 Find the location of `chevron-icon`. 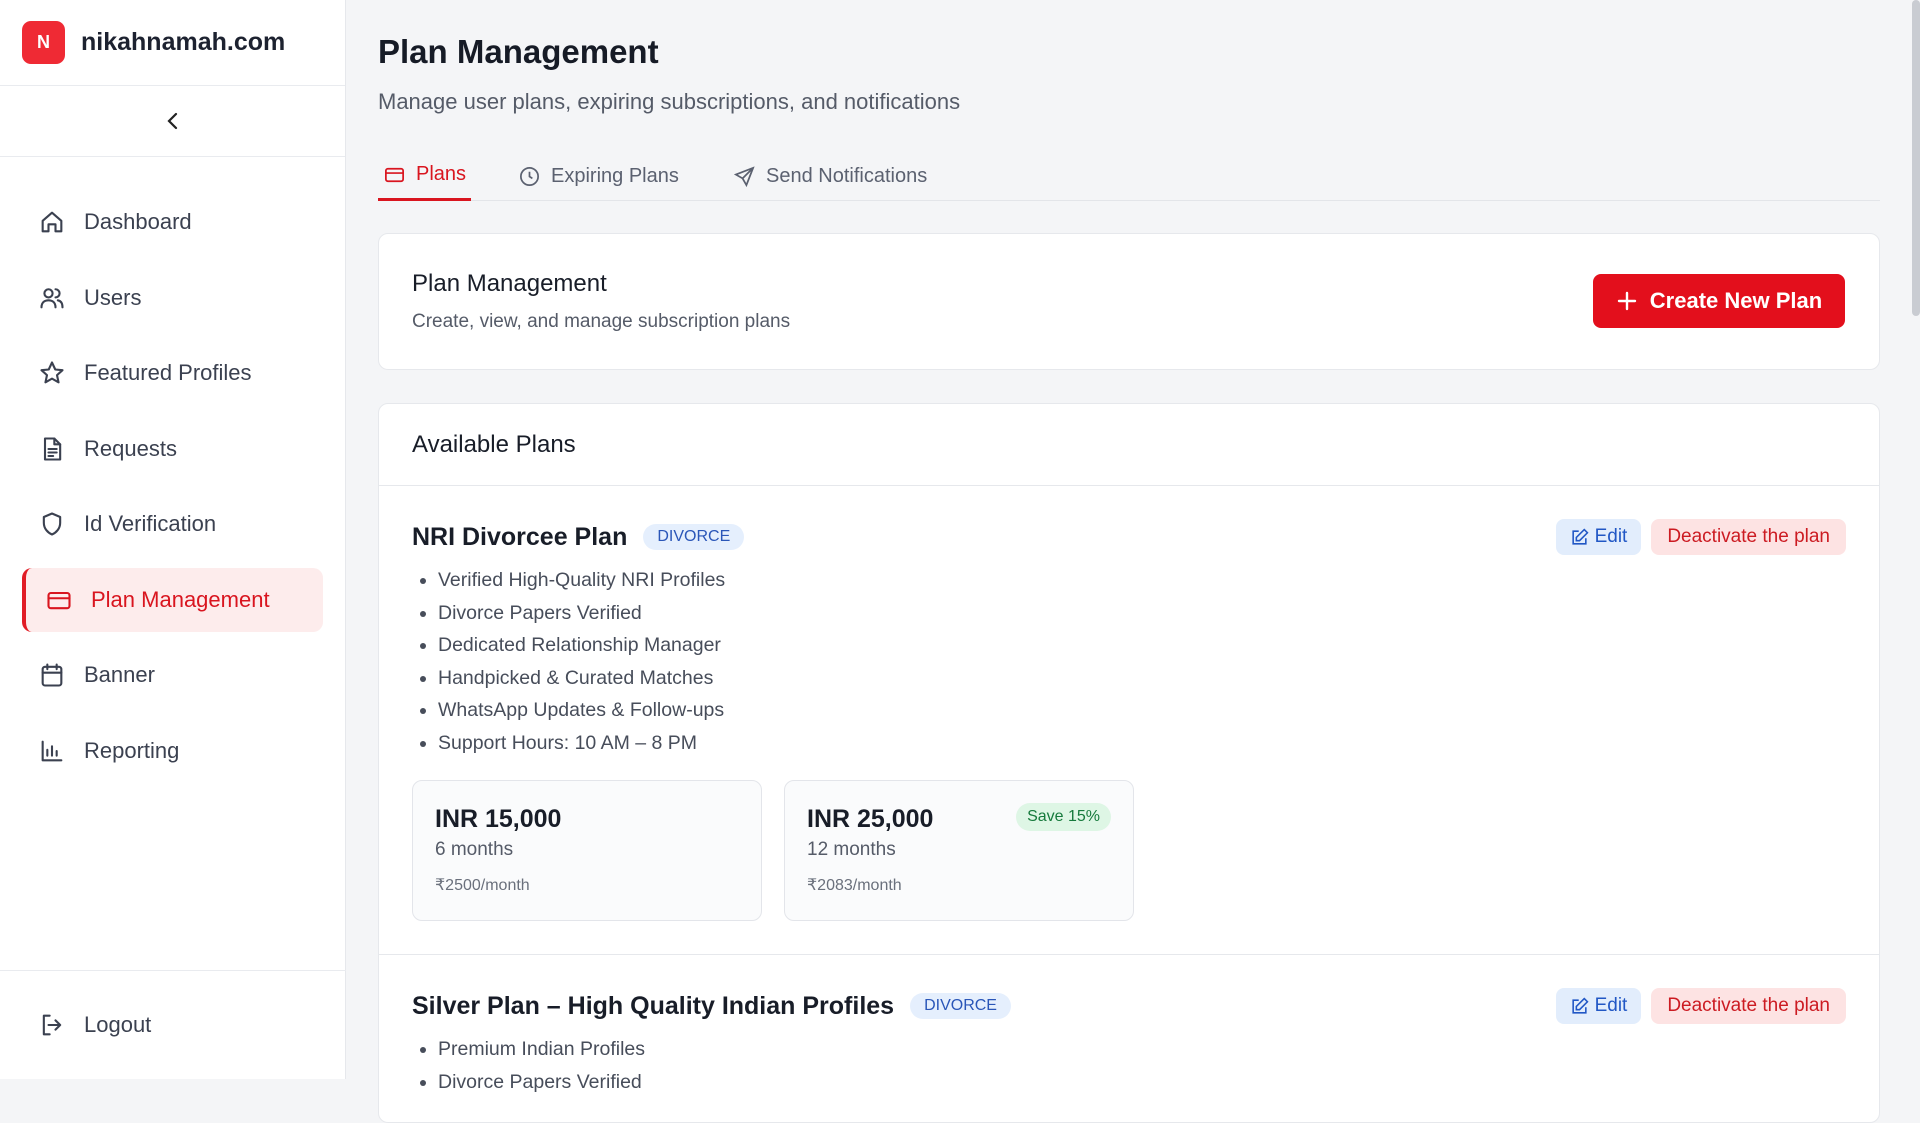

chevron-icon is located at coordinates (171, 121).